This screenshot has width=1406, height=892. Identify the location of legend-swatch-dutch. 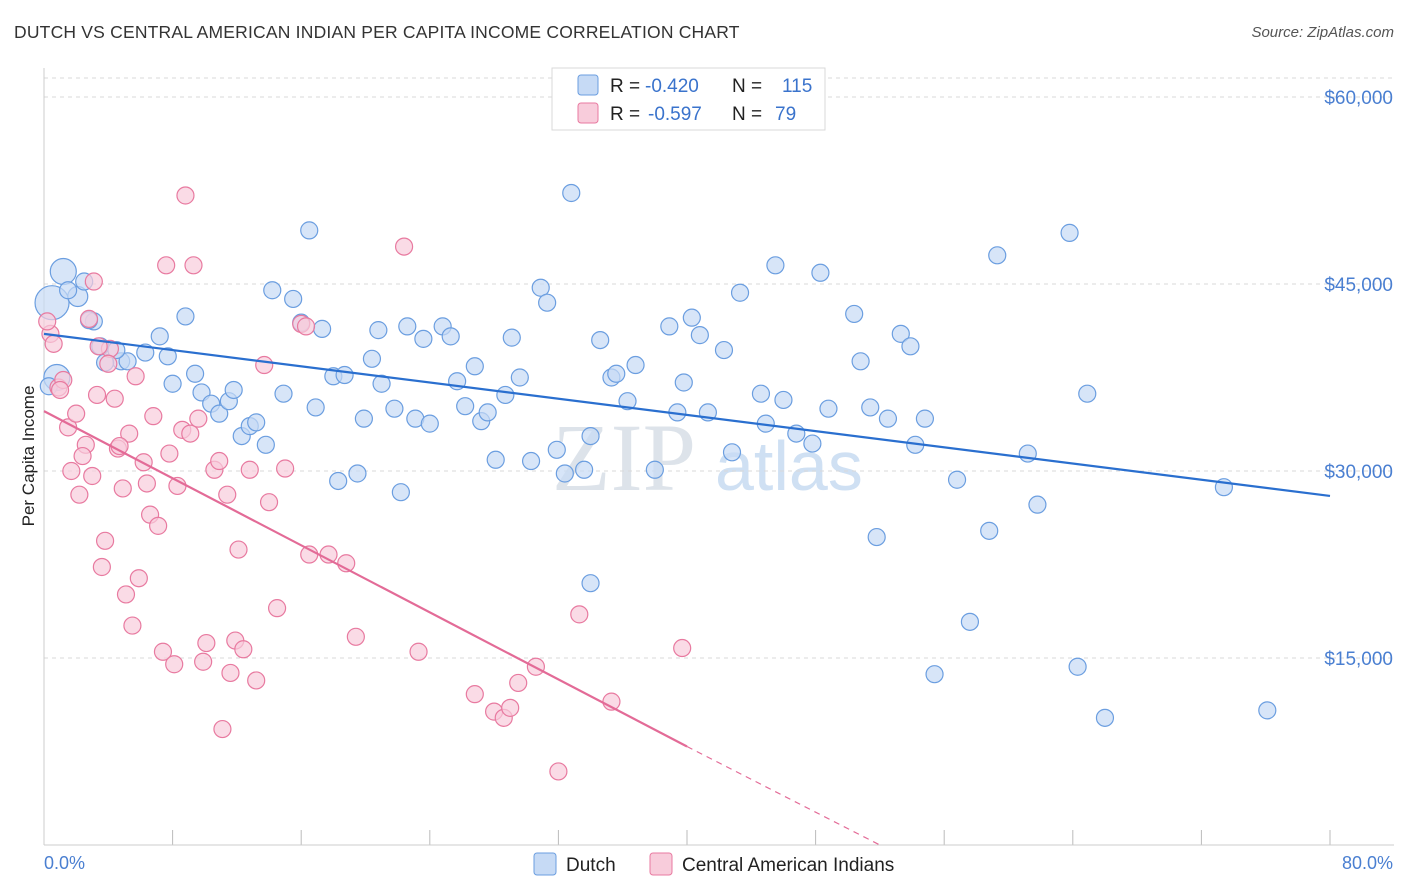
(588, 85).